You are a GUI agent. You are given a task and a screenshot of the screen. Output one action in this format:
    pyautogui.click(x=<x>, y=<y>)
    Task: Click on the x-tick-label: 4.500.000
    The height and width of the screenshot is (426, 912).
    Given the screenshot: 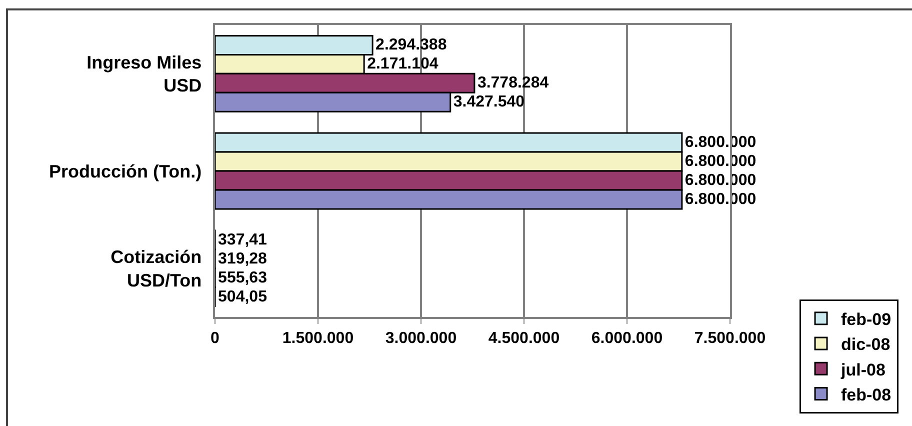 What is the action you would take?
    pyautogui.click(x=524, y=338)
    